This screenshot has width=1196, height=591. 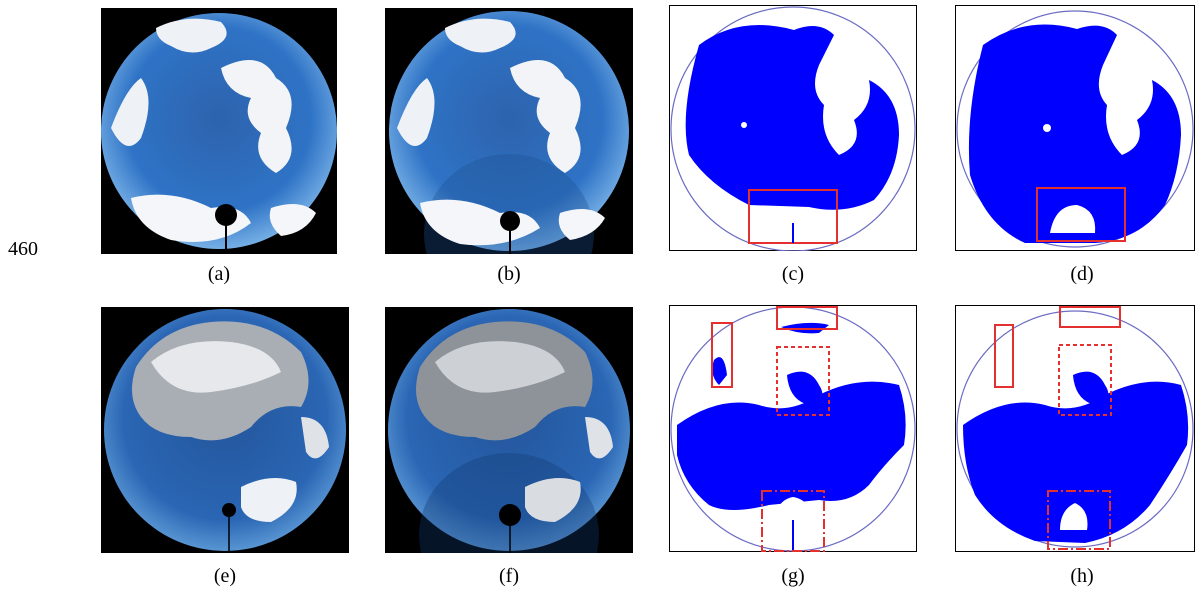 What do you see at coordinates (509, 274) in the screenshot?
I see `panel-b-caption: (b)` at bounding box center [509, 274].